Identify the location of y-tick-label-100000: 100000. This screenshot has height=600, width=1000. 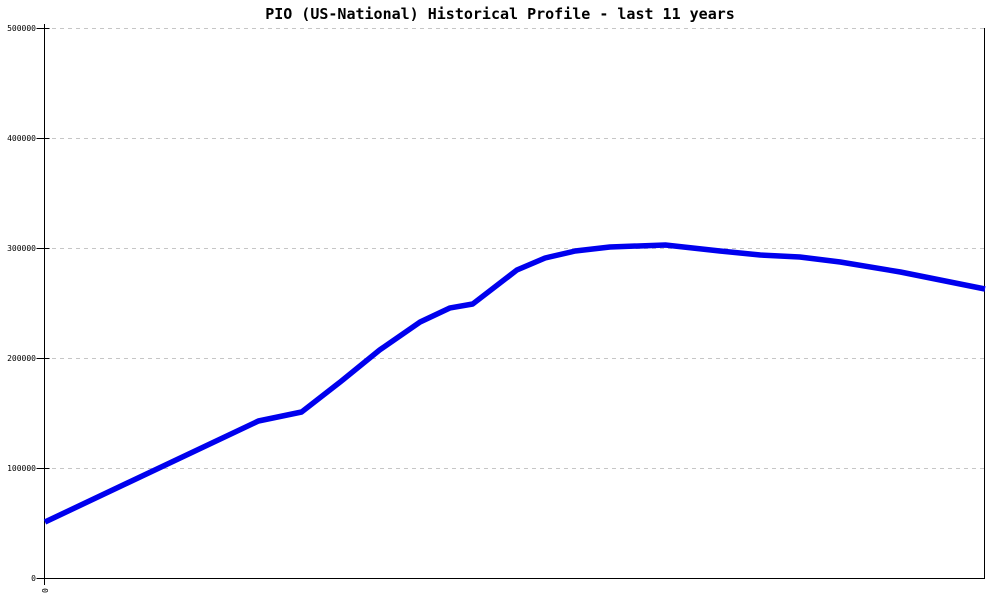
(21, 468).